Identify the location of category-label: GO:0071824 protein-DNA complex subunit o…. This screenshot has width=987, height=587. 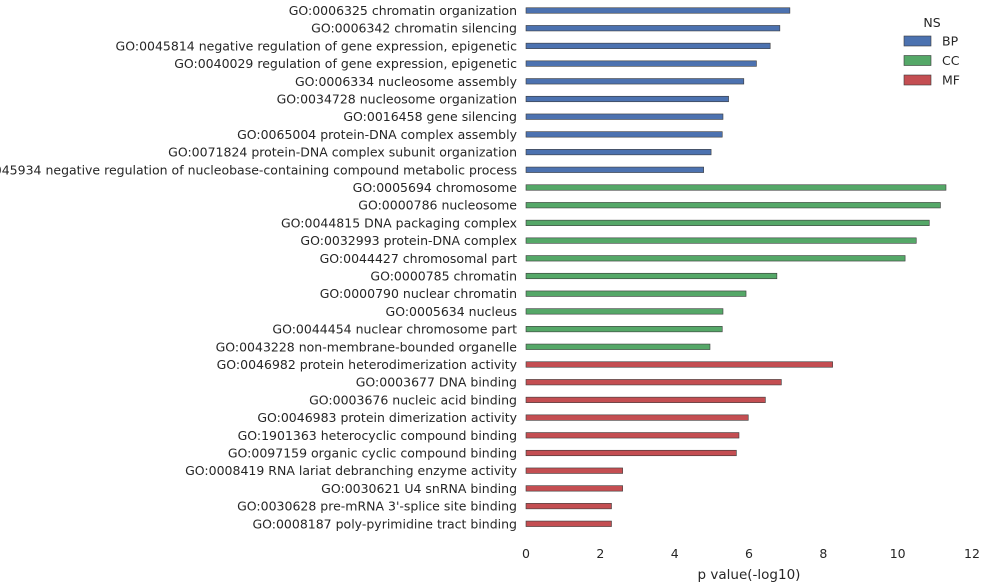
(342, 152).